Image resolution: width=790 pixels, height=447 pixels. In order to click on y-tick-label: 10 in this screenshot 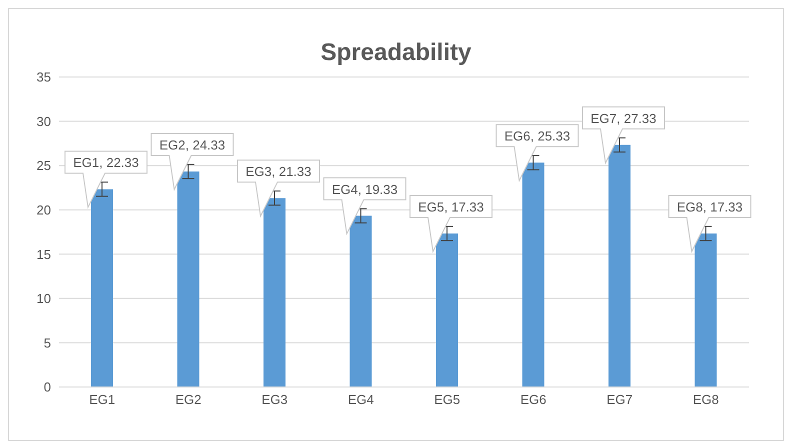, I will do `click(43, 298)`.